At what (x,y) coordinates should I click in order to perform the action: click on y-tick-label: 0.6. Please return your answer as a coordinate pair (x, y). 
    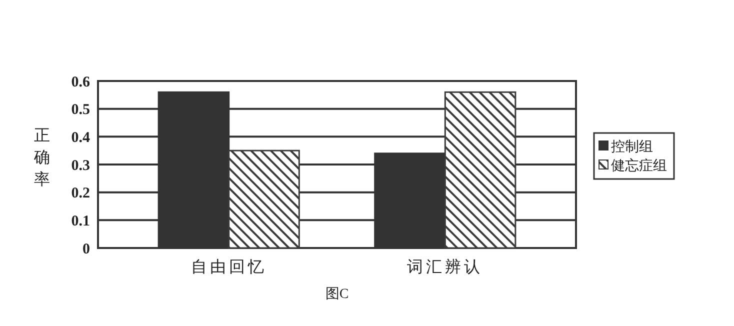
    Looking at the image, I should click on (80, 82).